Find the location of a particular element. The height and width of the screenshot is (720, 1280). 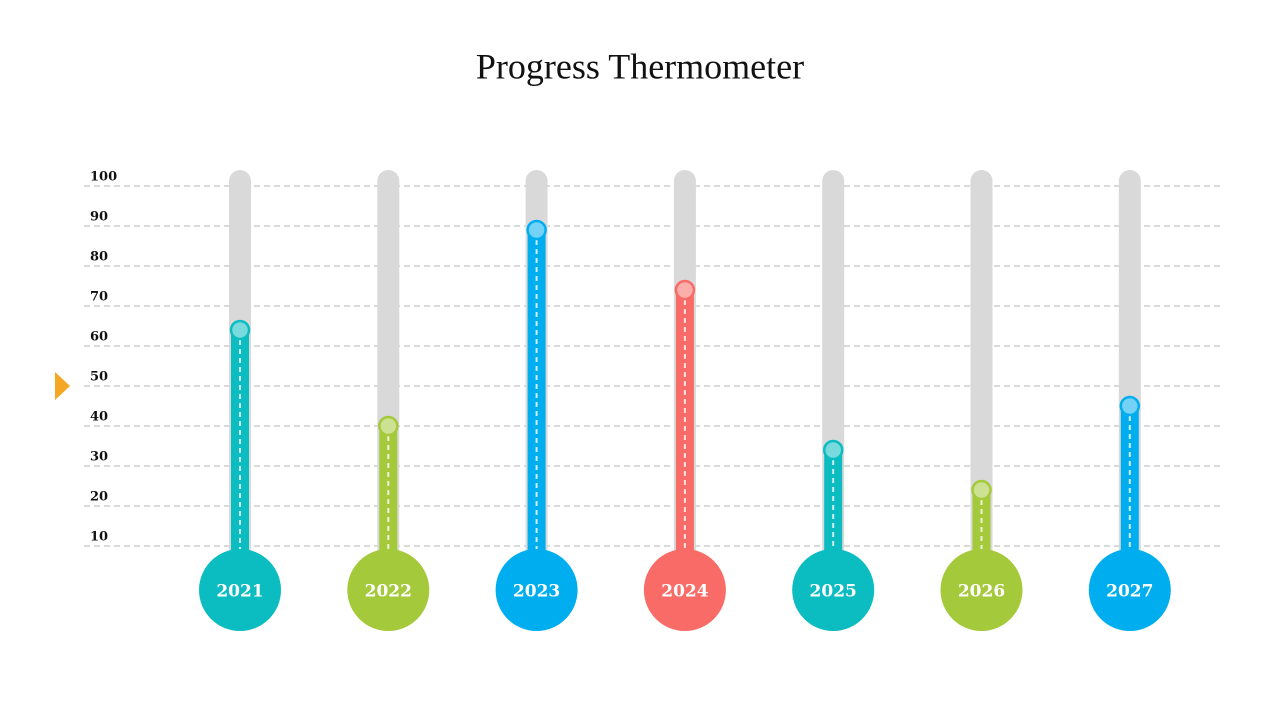

y-tick-label: 30 is located at coordinates (99, 457).